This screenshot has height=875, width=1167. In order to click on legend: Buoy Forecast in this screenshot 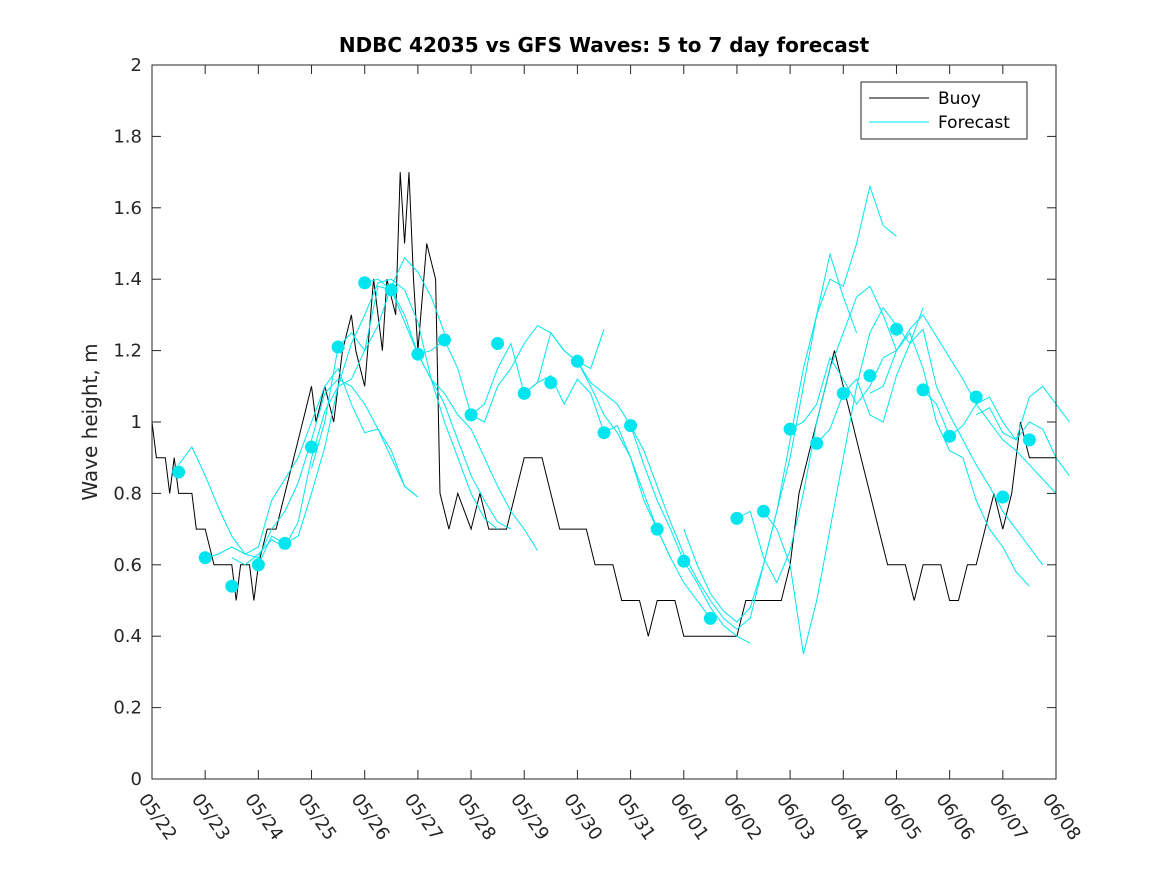, I will do `click(944, 110)`.